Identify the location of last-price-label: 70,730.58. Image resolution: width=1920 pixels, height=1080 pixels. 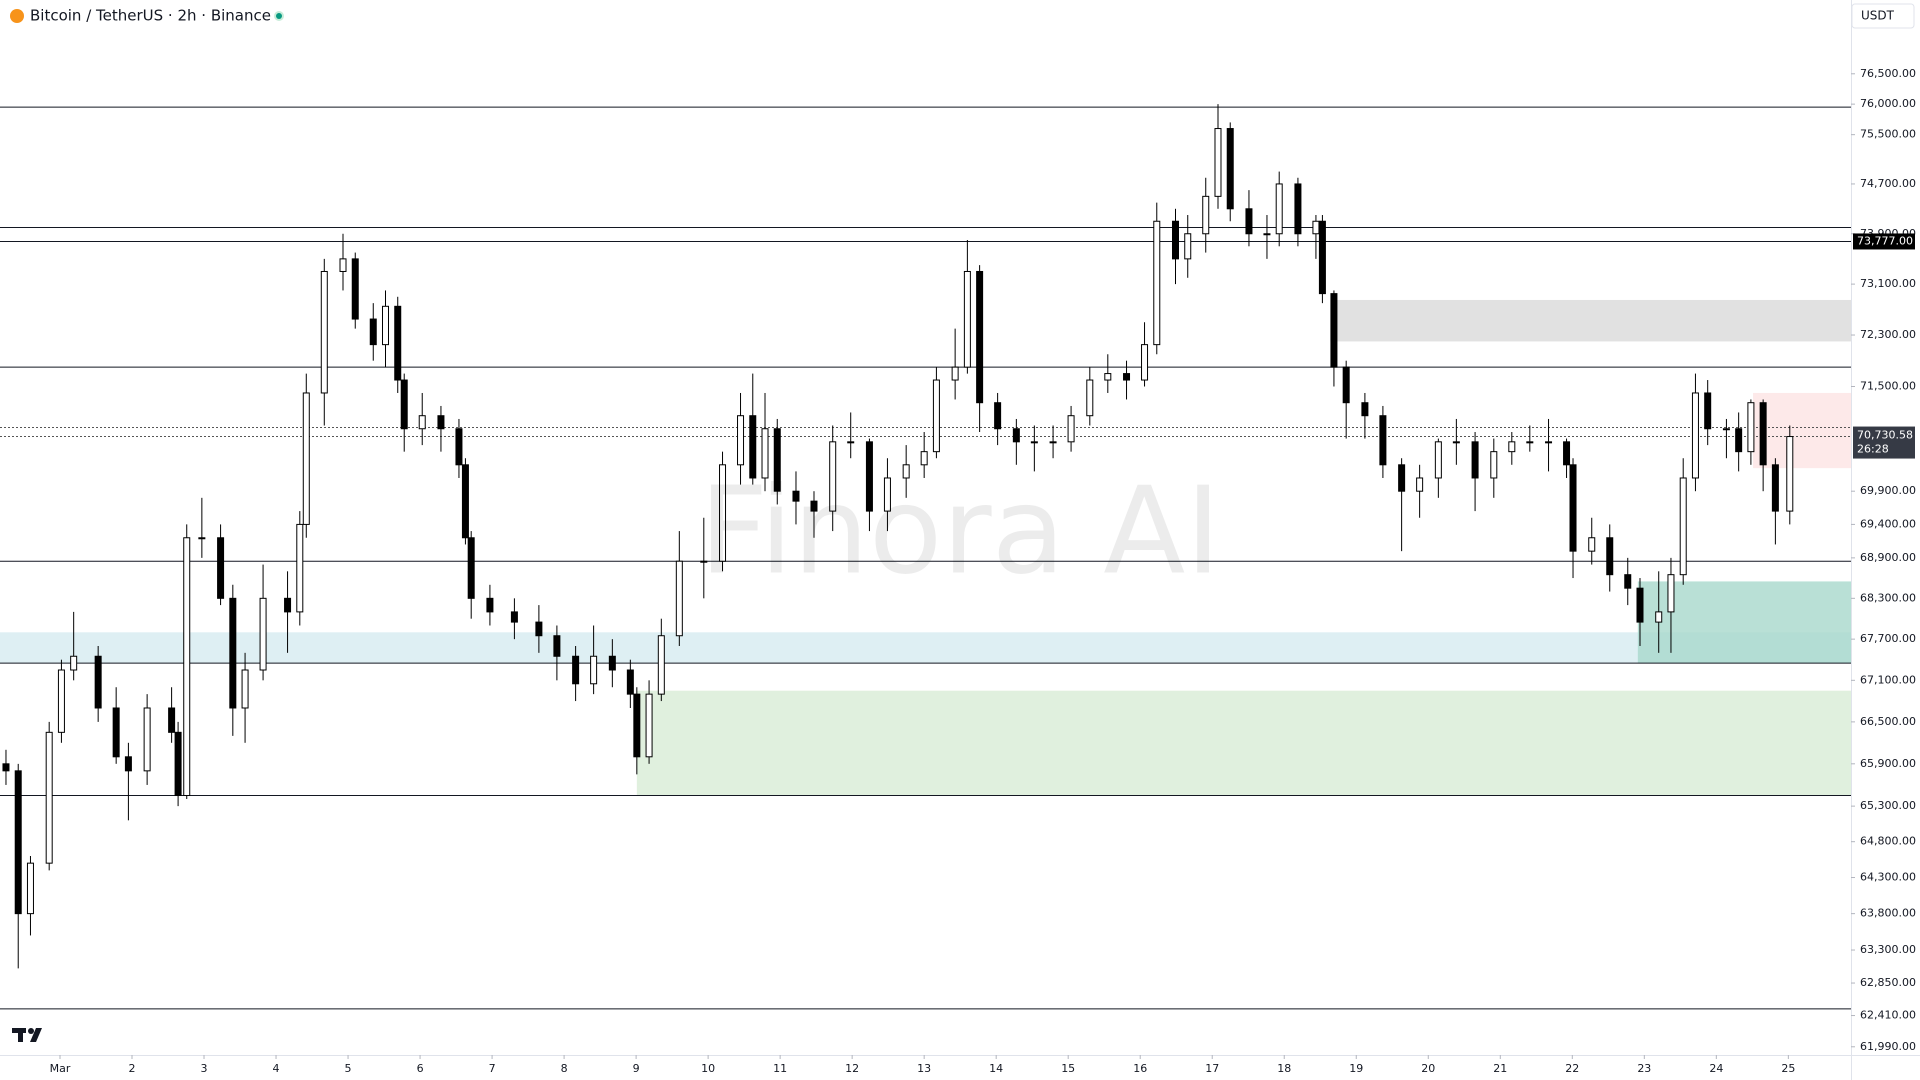
(1885, 435).